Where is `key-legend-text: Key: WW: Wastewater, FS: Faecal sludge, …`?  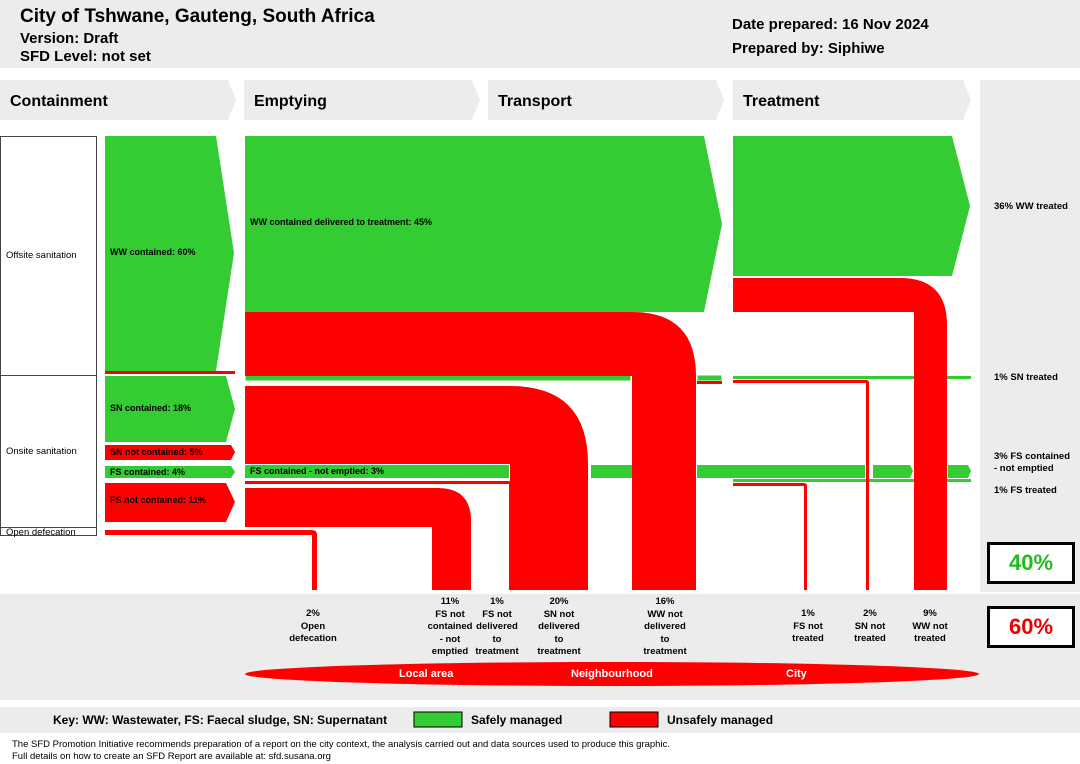
key-legend-text: Key: WW: Wastewater, FS: Faecal sludge, … is located at coordinates (220, 720).